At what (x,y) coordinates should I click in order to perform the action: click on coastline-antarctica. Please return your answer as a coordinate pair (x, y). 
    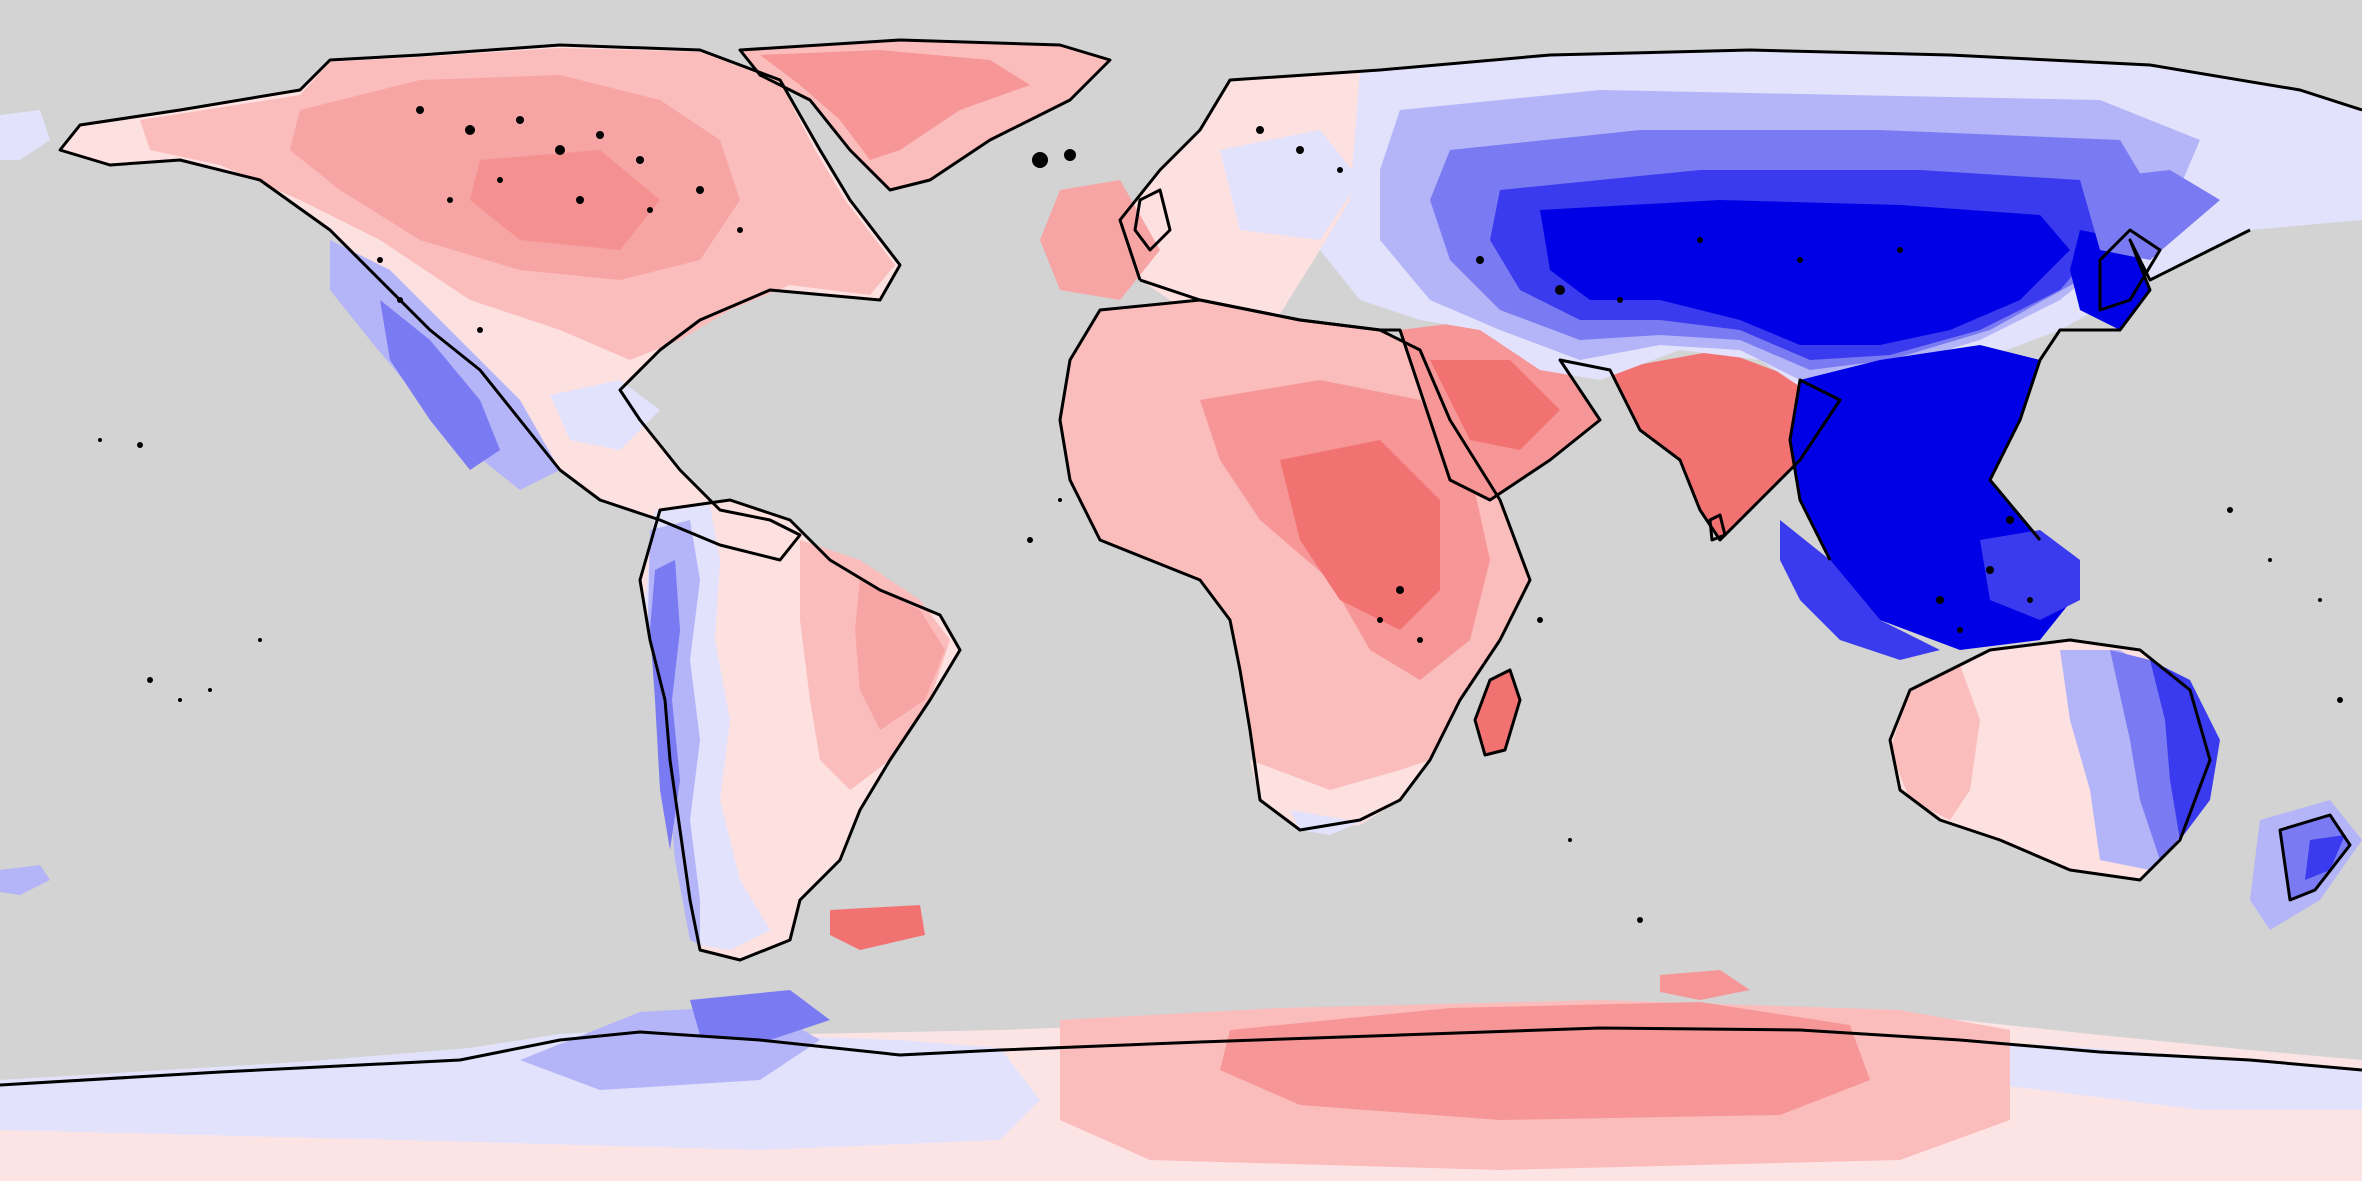
    Looking at the image, I should click on (1181, 1056).